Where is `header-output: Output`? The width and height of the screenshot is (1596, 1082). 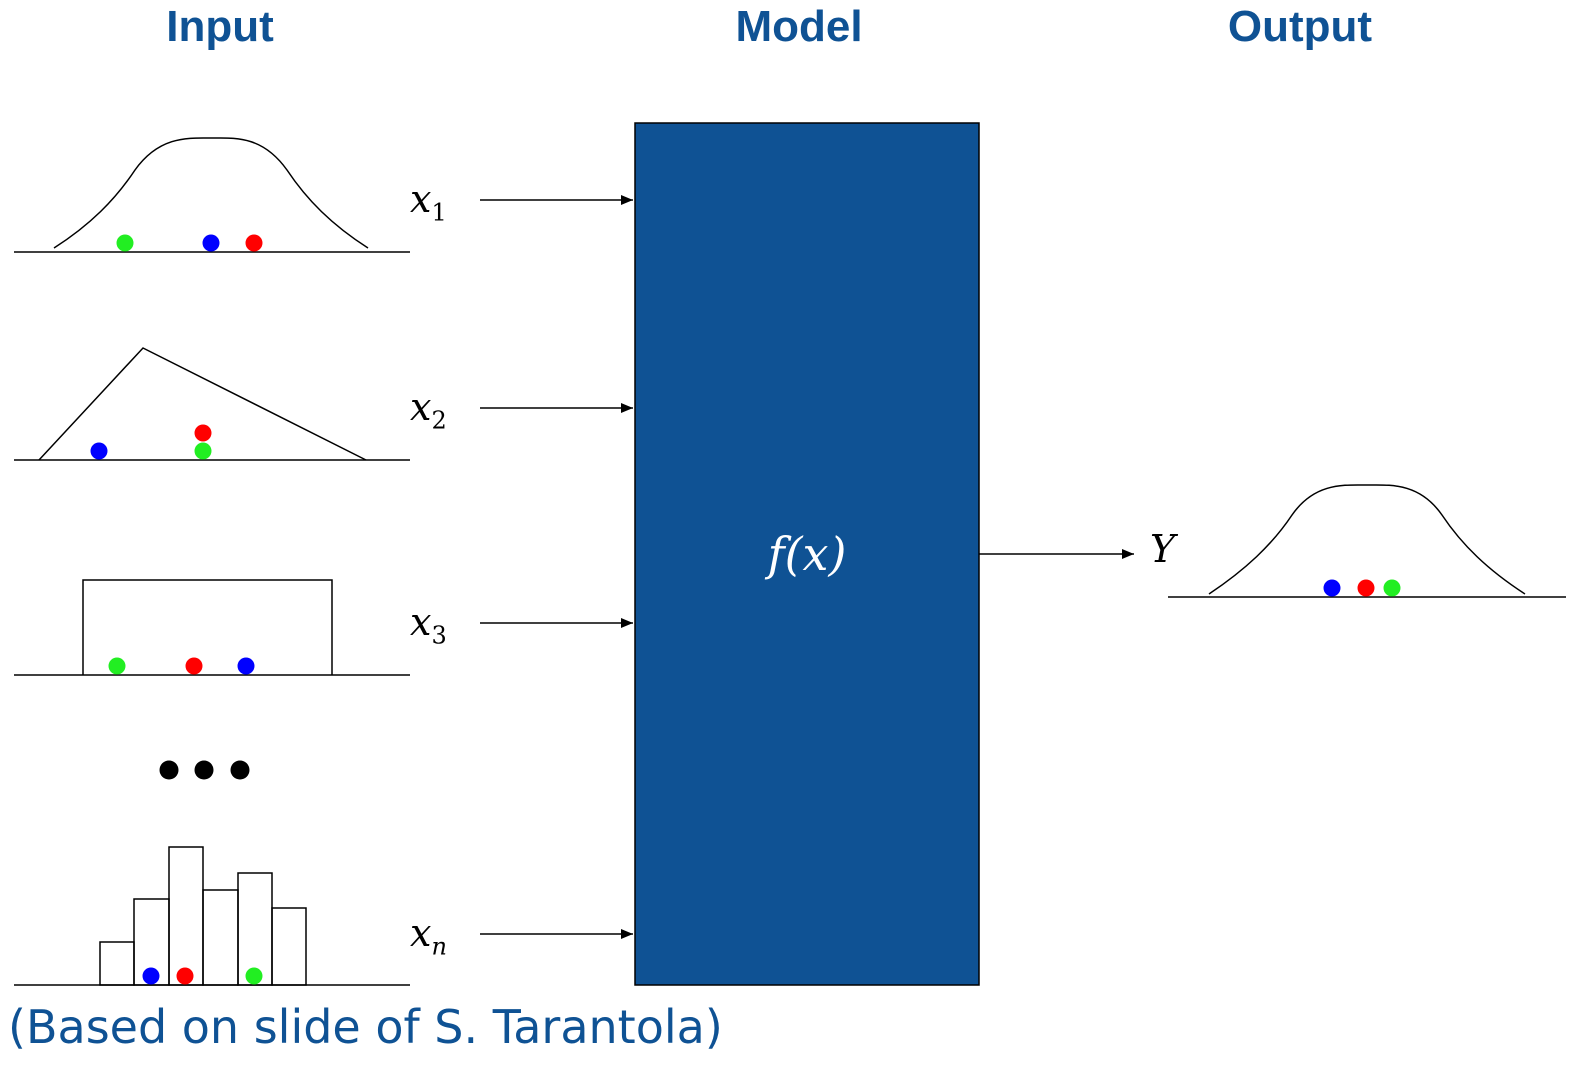
header-output: Output is located at coordinates (1300, 26).